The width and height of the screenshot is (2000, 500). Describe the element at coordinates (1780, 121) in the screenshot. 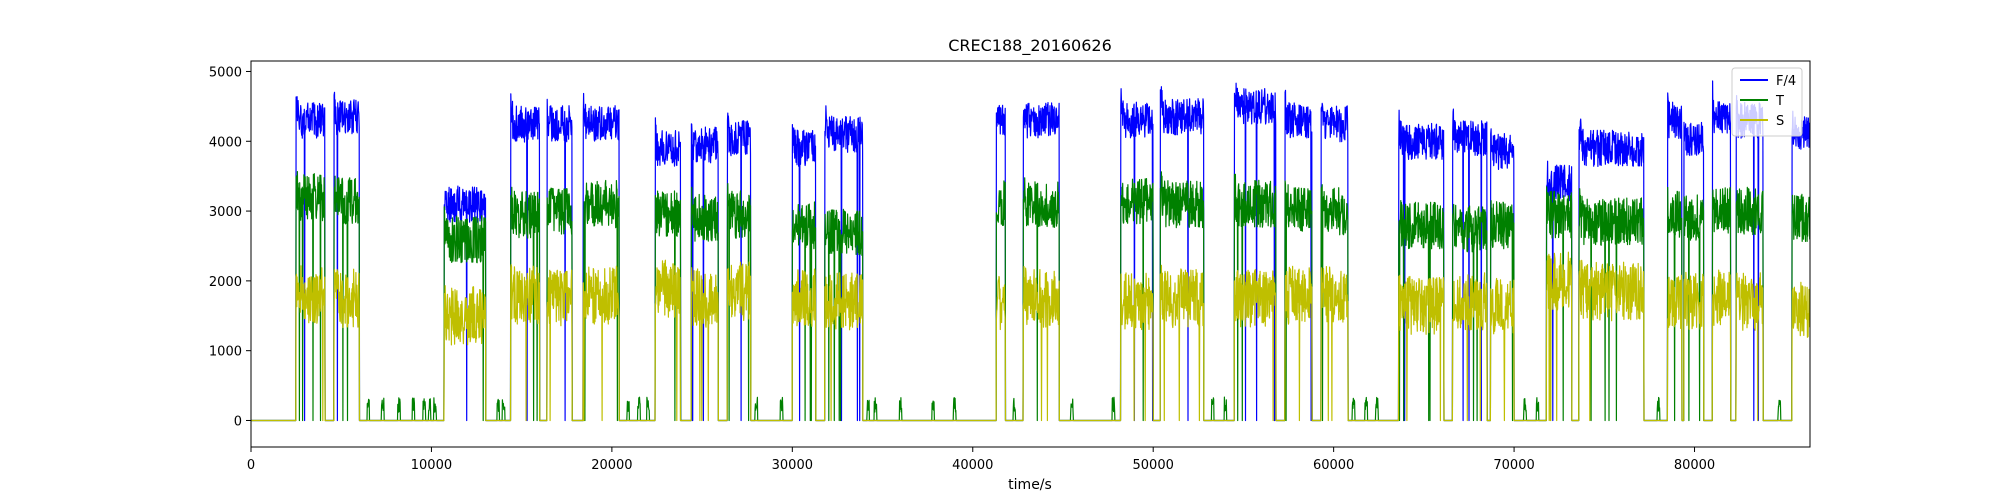

I see `legend-label-s: S` at that location.